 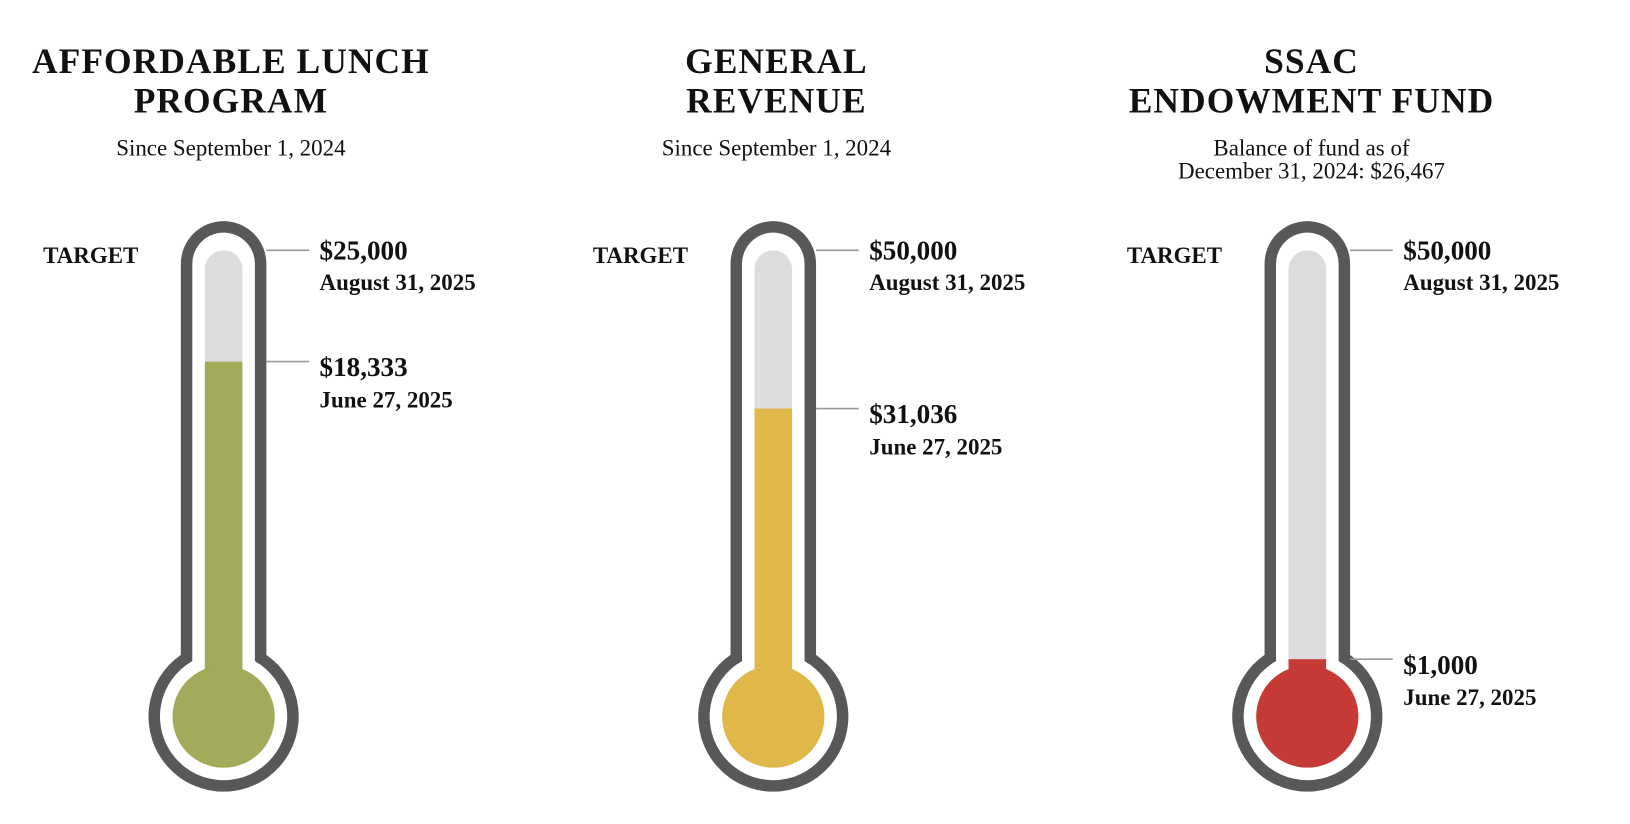 What do you see at coordinates (1307, 509) in the screenshot?
I see `thermometer-tube` at bounding box center [1307, 509].